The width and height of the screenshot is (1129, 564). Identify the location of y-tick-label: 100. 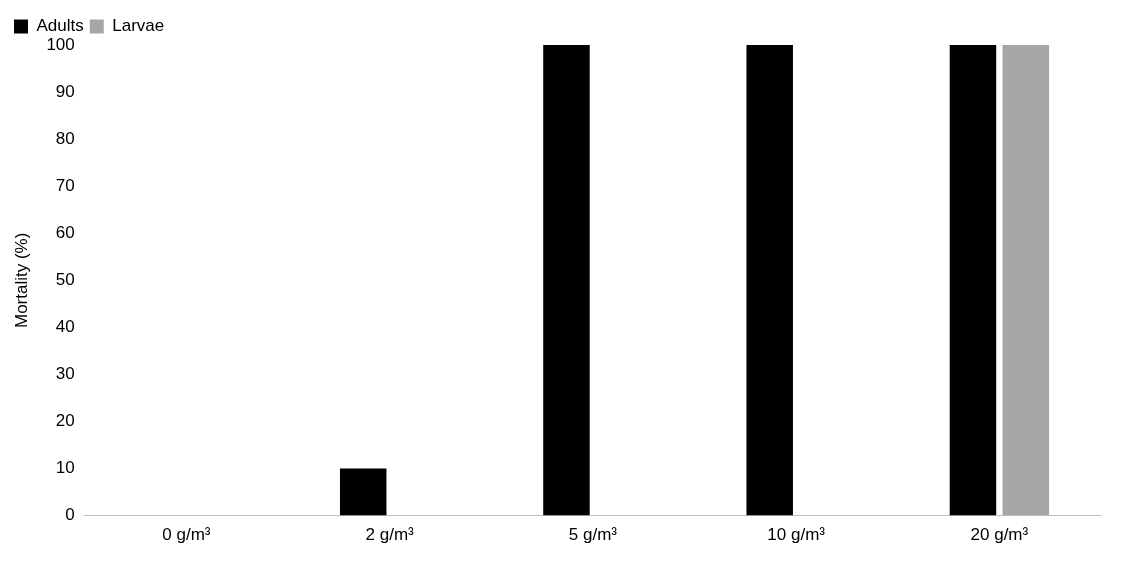
(60, 44).